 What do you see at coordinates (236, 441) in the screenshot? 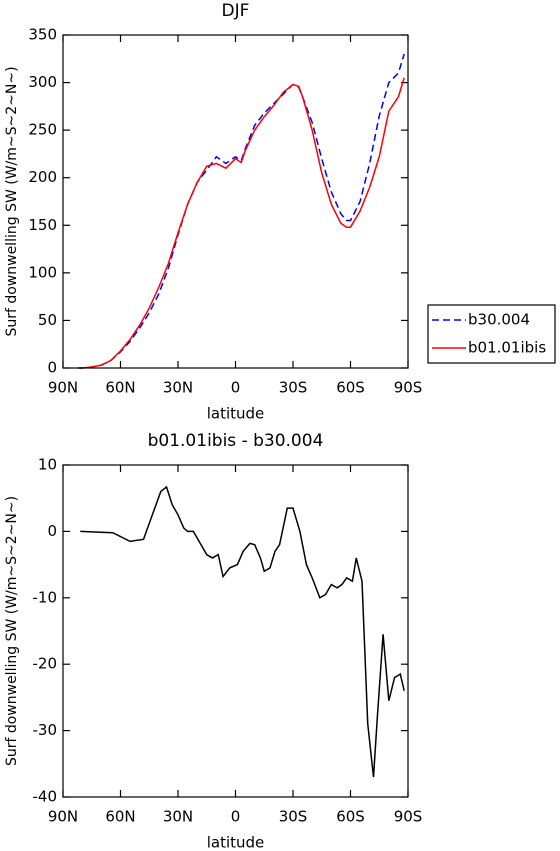
I see `chart-title: b01.01ibis - b30.004` at bounding box center [236, 441].